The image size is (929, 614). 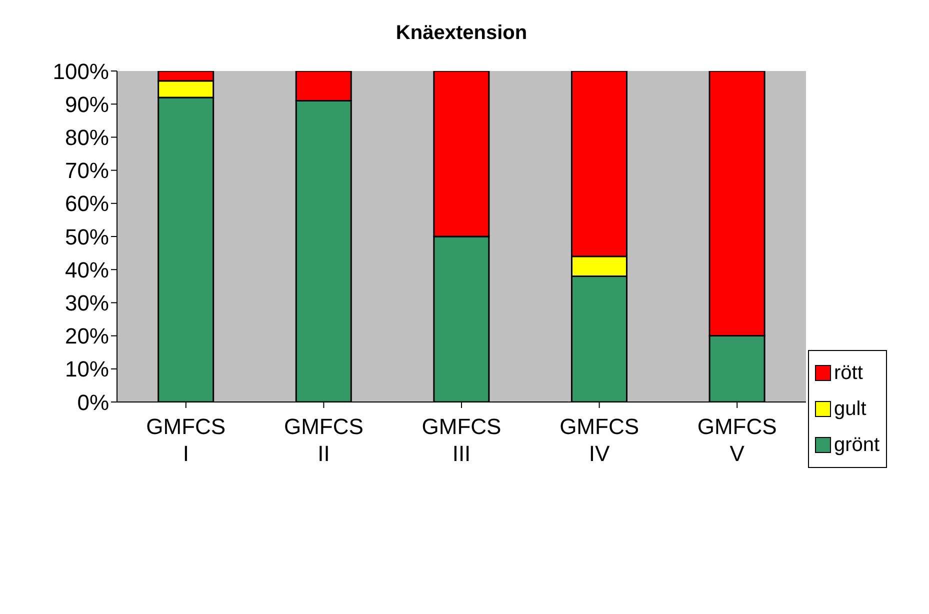 What do you see at coordinates (737, 440) in the screenshot?
I see `x-tick-label: GMFCS V` at bounding box center [737, 440].